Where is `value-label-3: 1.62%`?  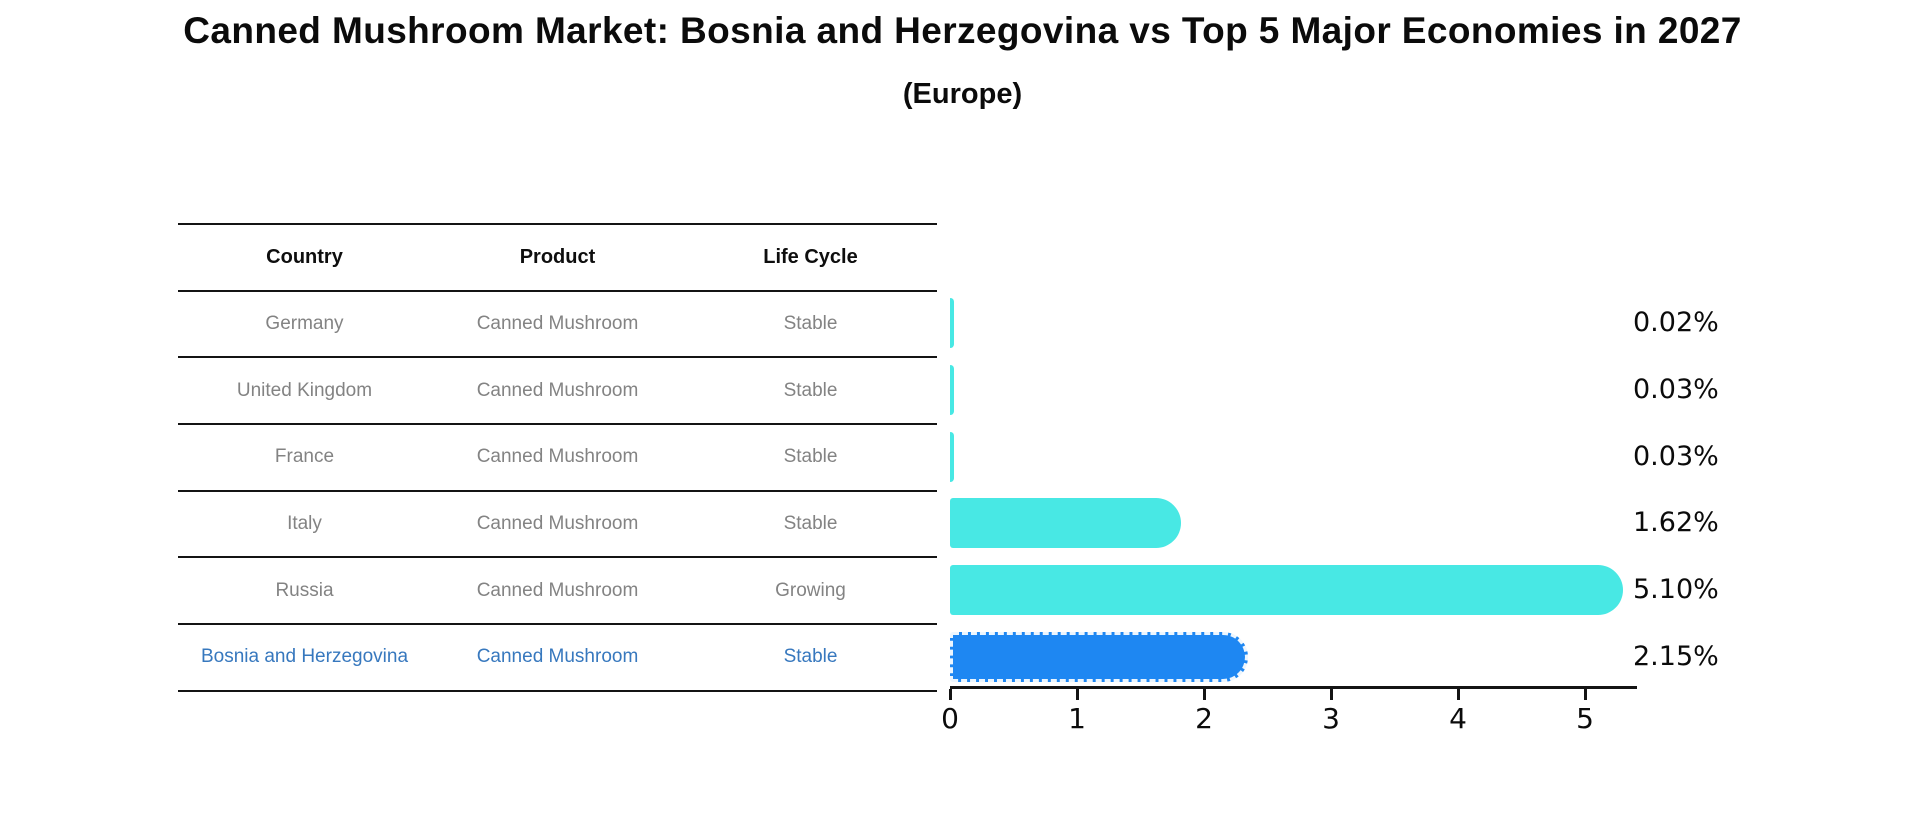 value-label-3: 1.62% is located at coordinates (1676, 523).